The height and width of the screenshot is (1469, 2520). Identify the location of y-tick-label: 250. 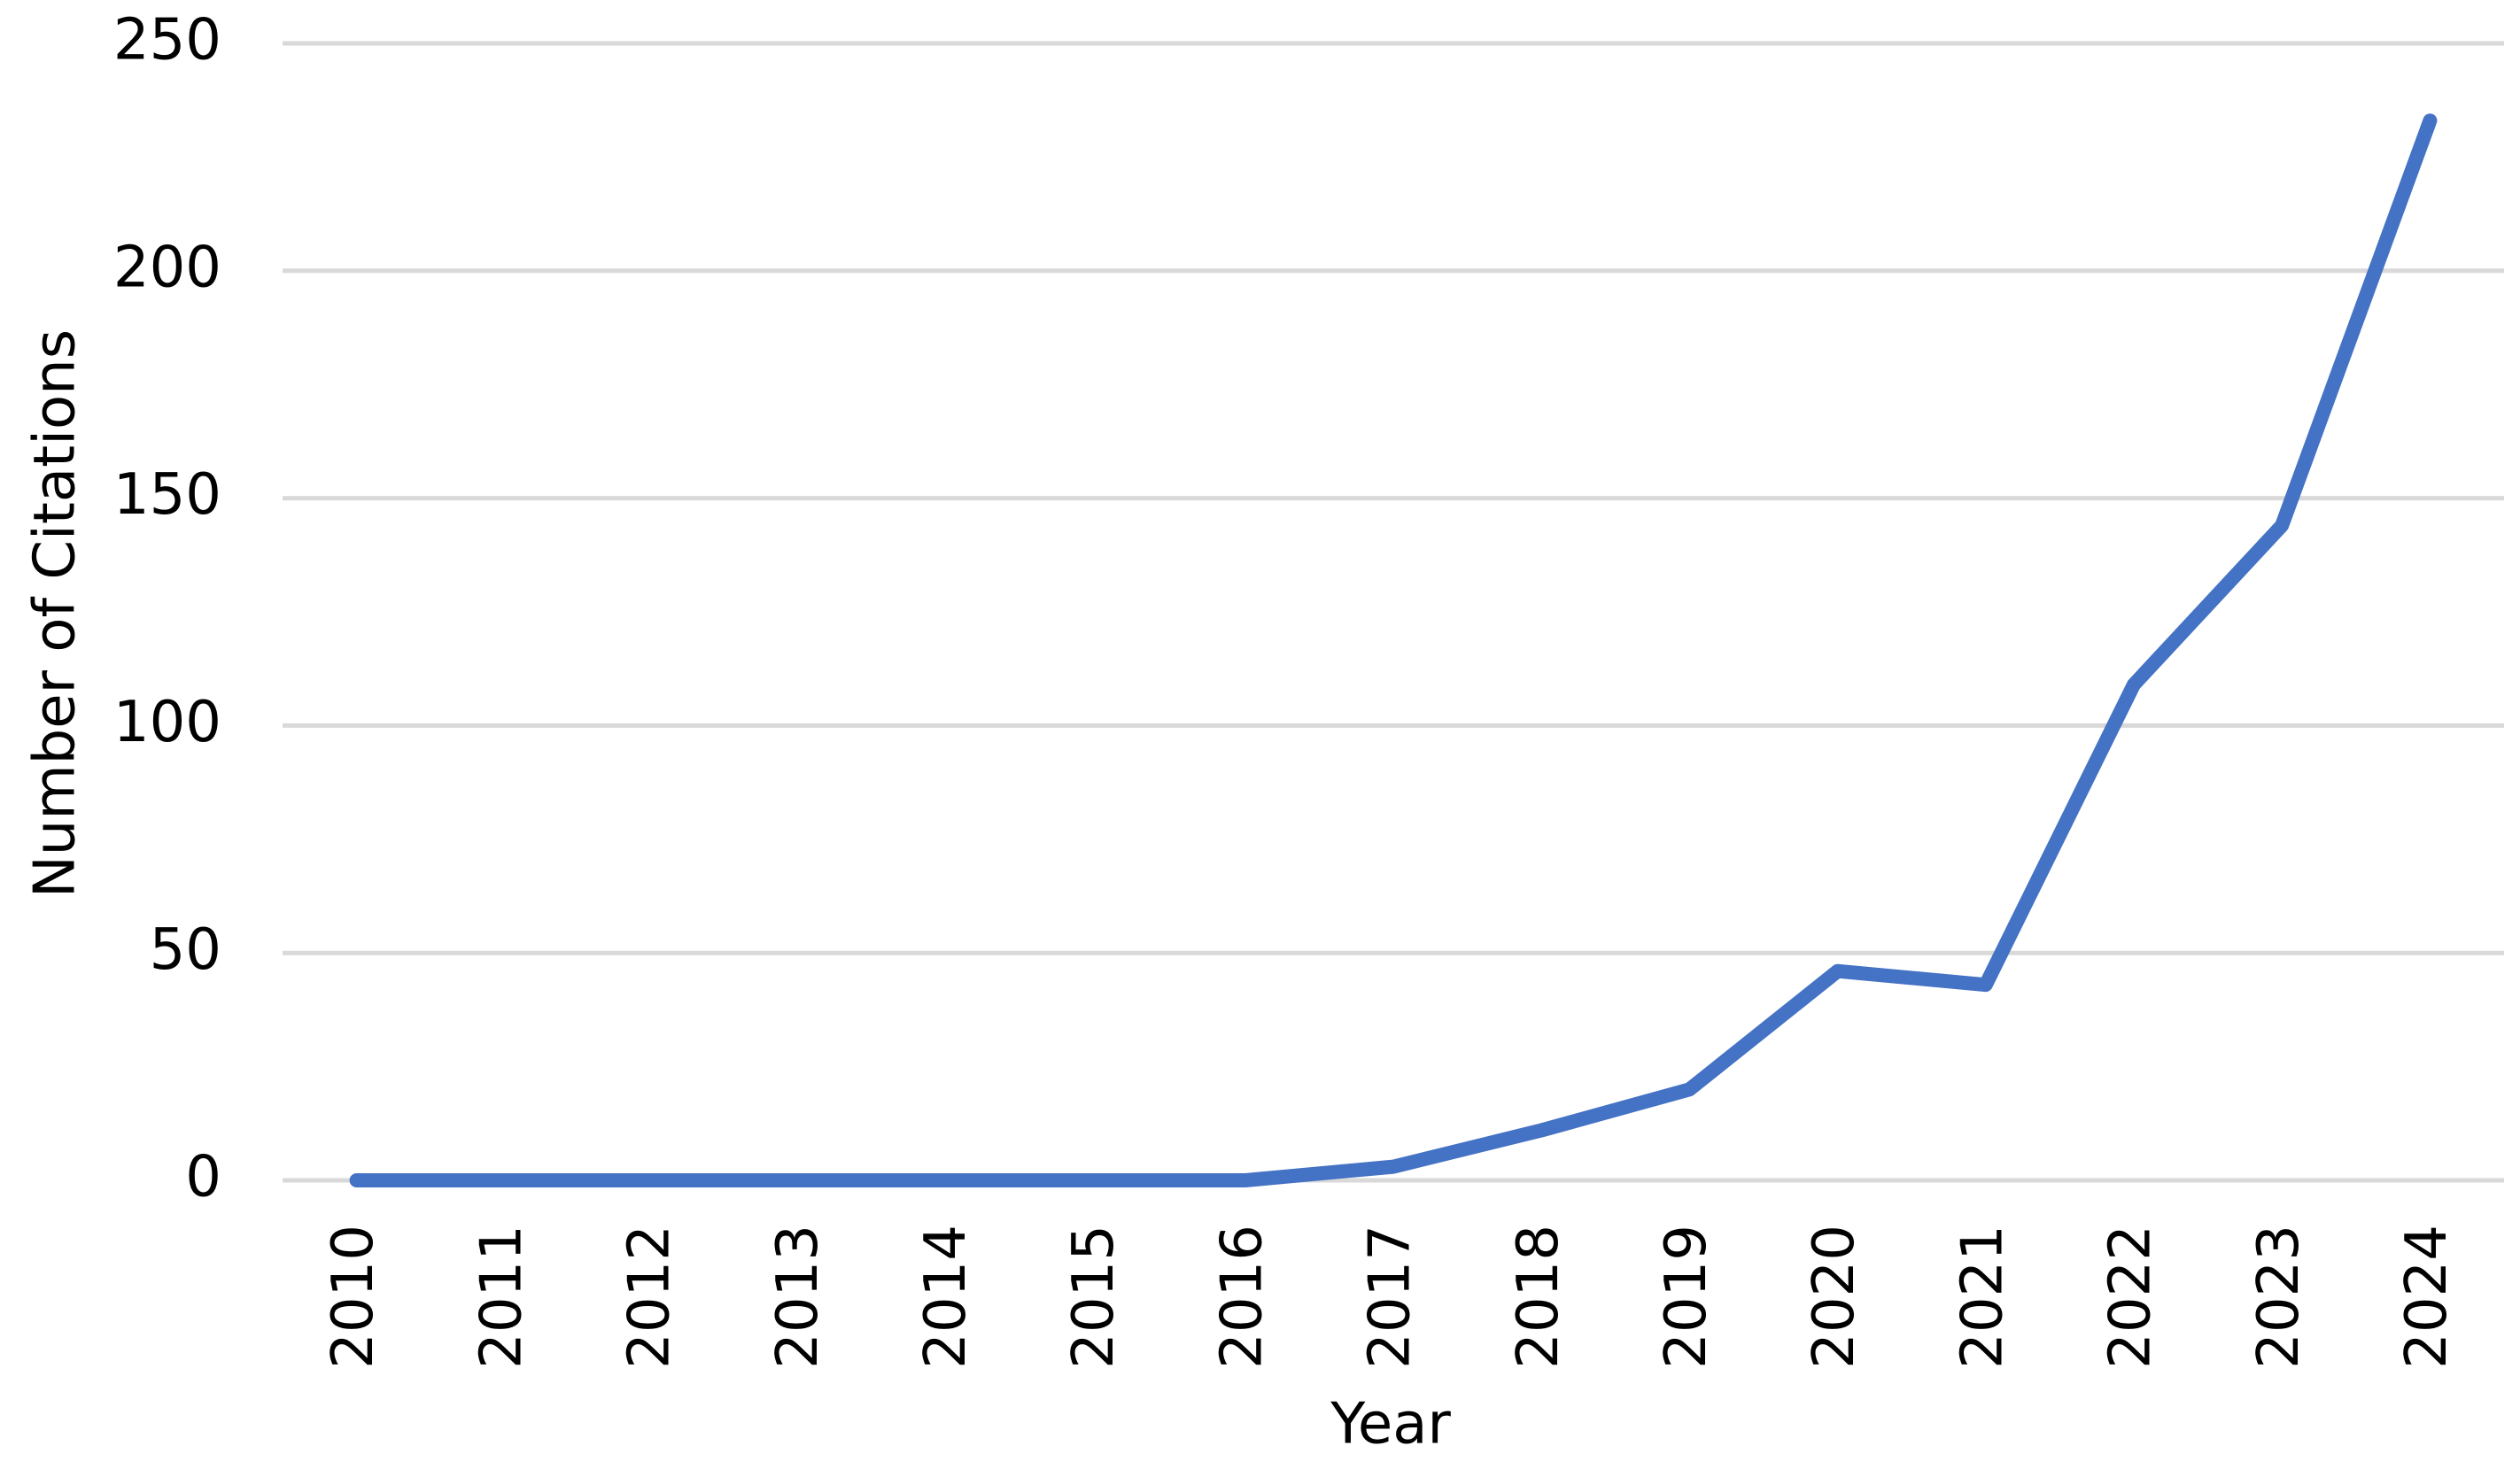
(167, 40).